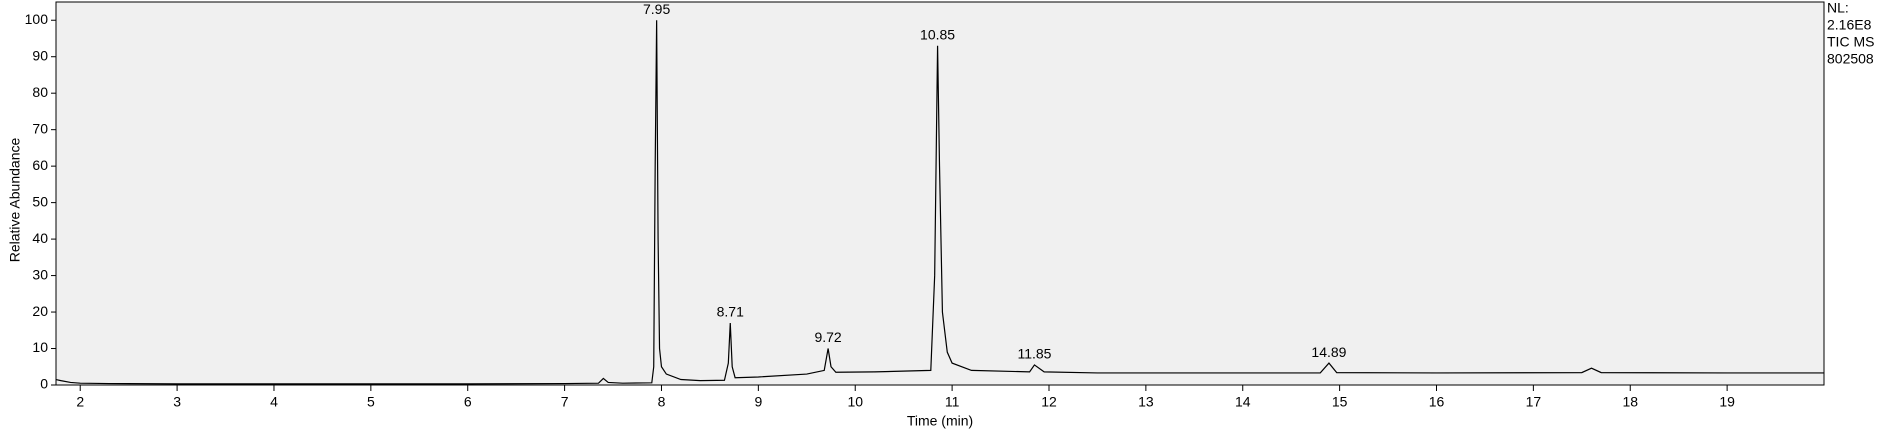 The image size is (1878, 432). Describe the element at coordinates (1838, 8) in the screenshot. I see `info-text: NL:` at that location.